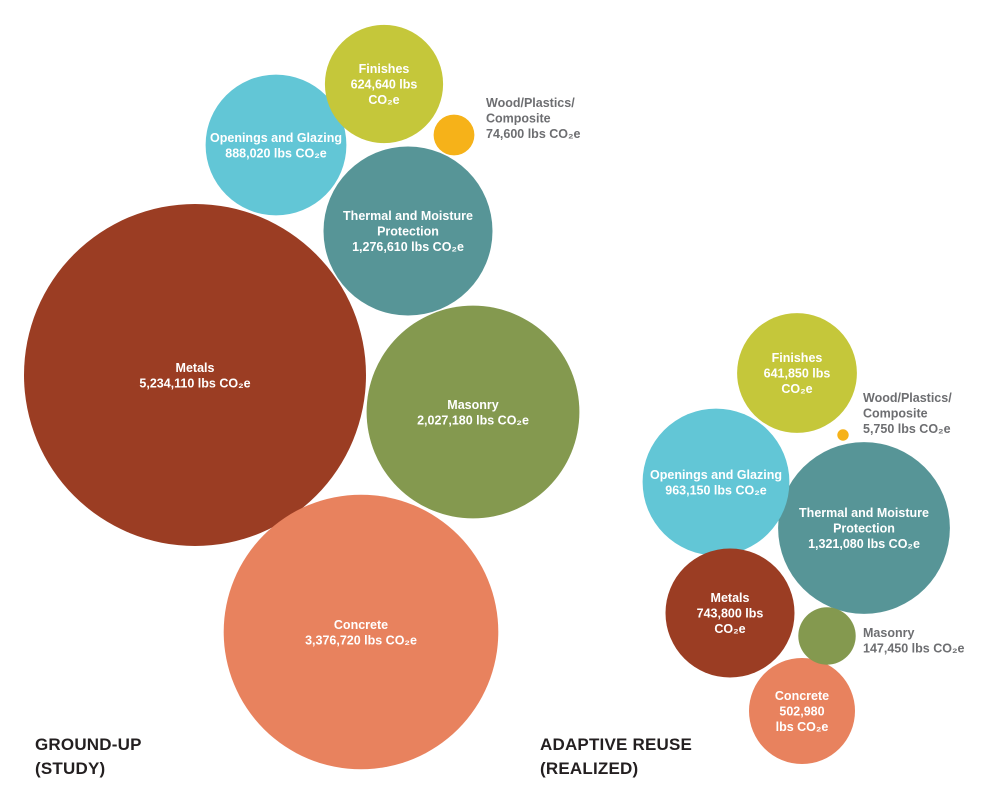 The height and width of the screenshot is (805, 1000). Describe the element at coordinates (533, 134) in the screenshot. I see `ground-up-wood-label-line-3: 74,600 lbs CO₂e` at that location.